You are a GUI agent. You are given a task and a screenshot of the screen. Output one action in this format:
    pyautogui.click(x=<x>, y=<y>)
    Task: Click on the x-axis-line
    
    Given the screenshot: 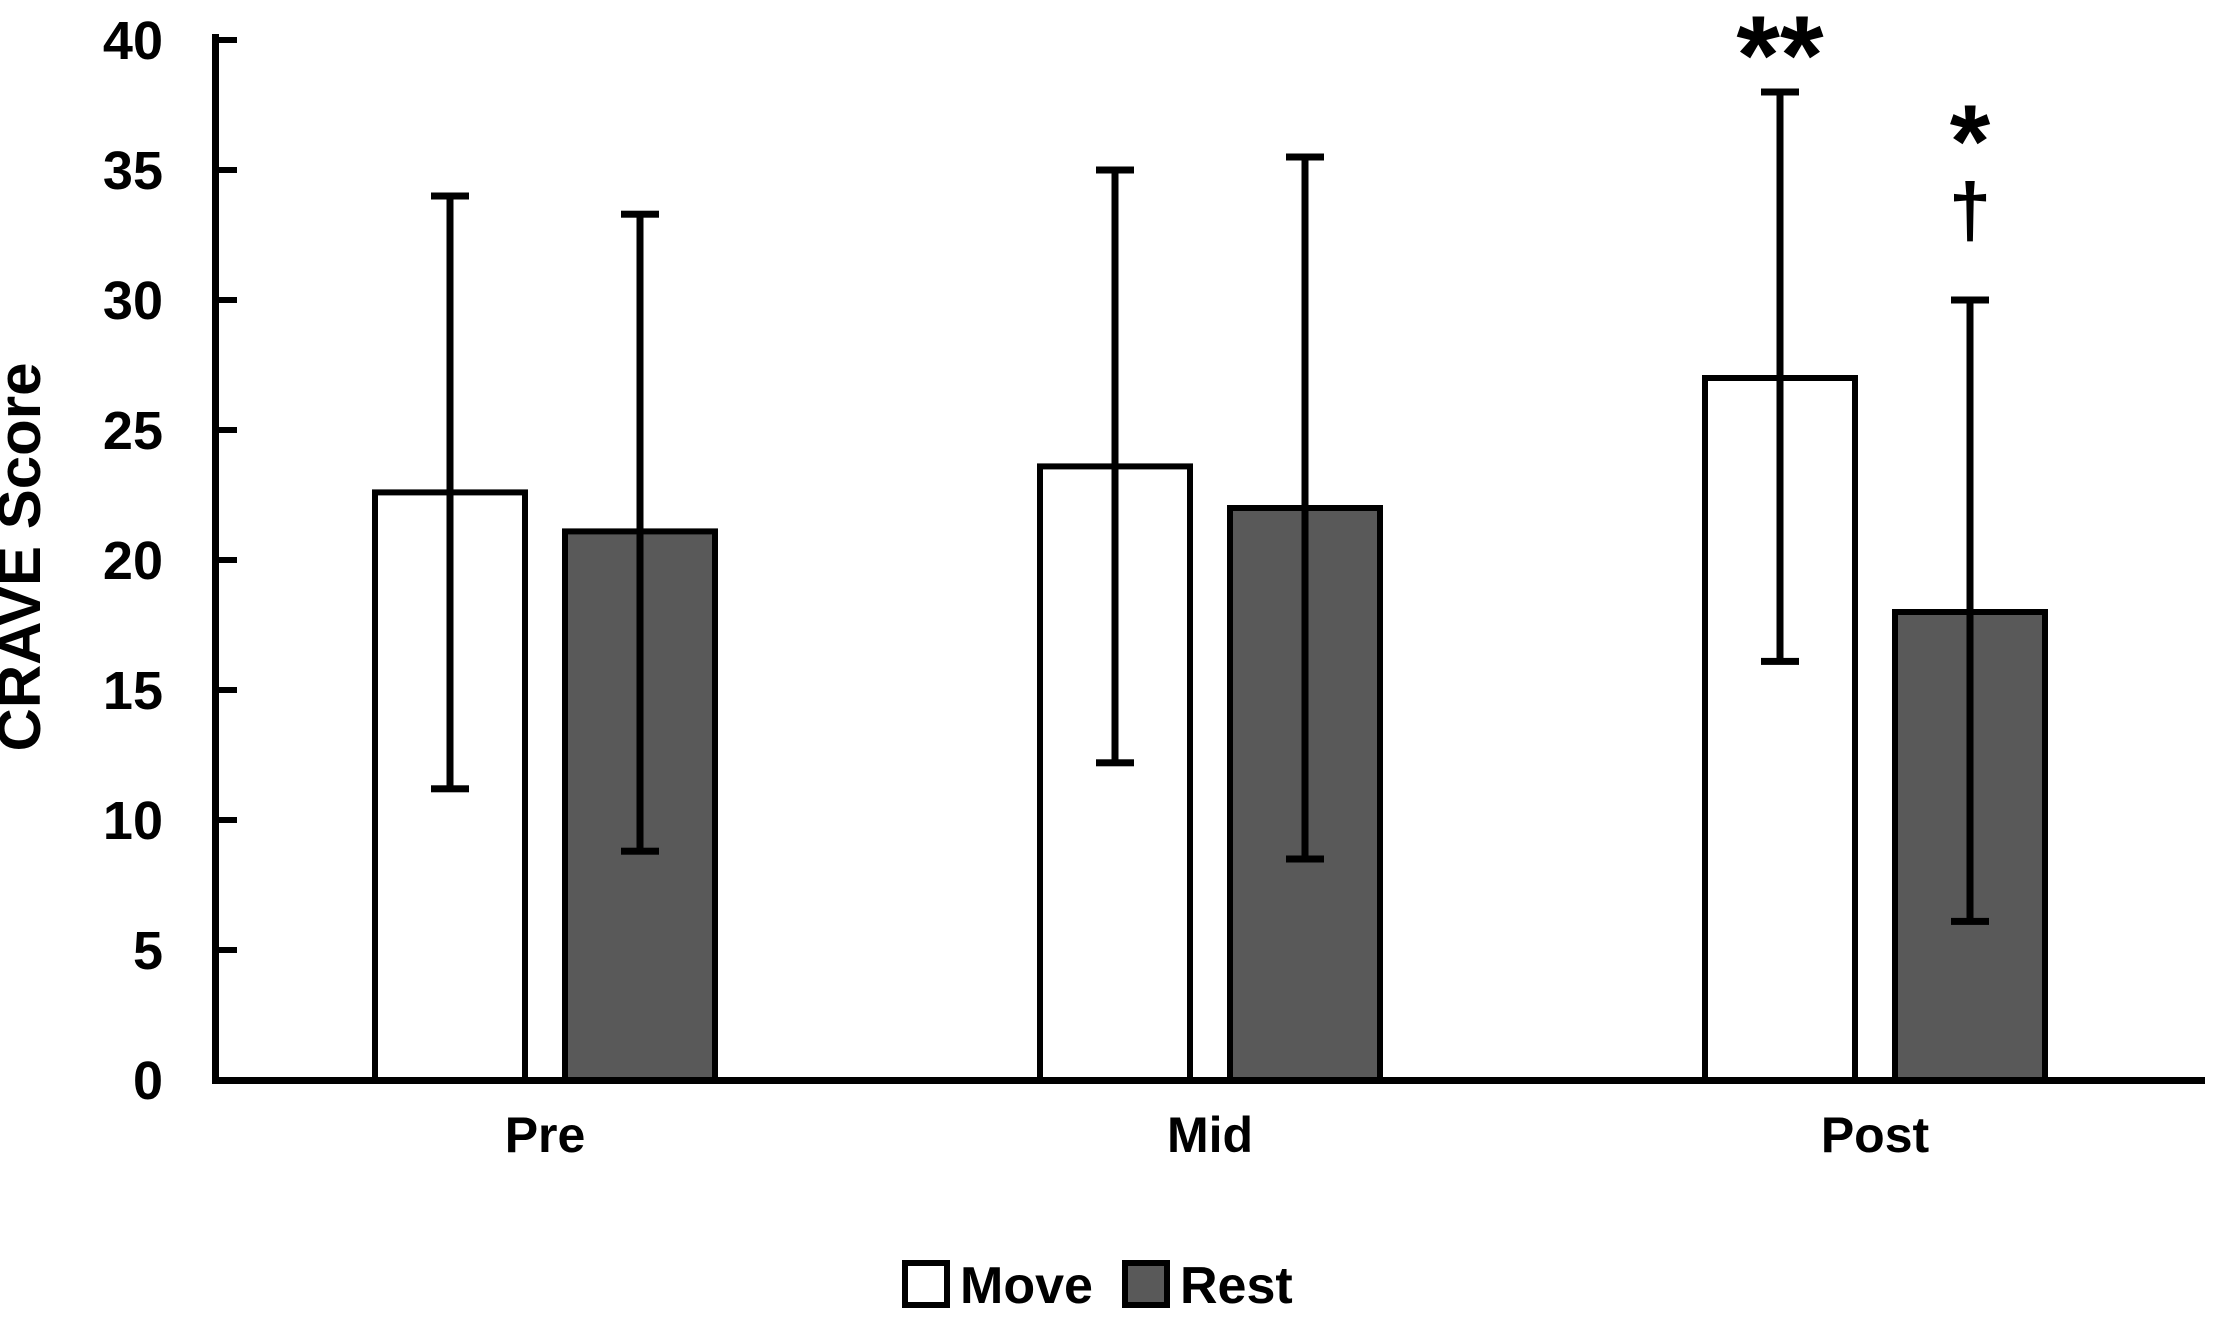 What is the action you would take?
    pyautogui.click(x=1208, y=1080)
    